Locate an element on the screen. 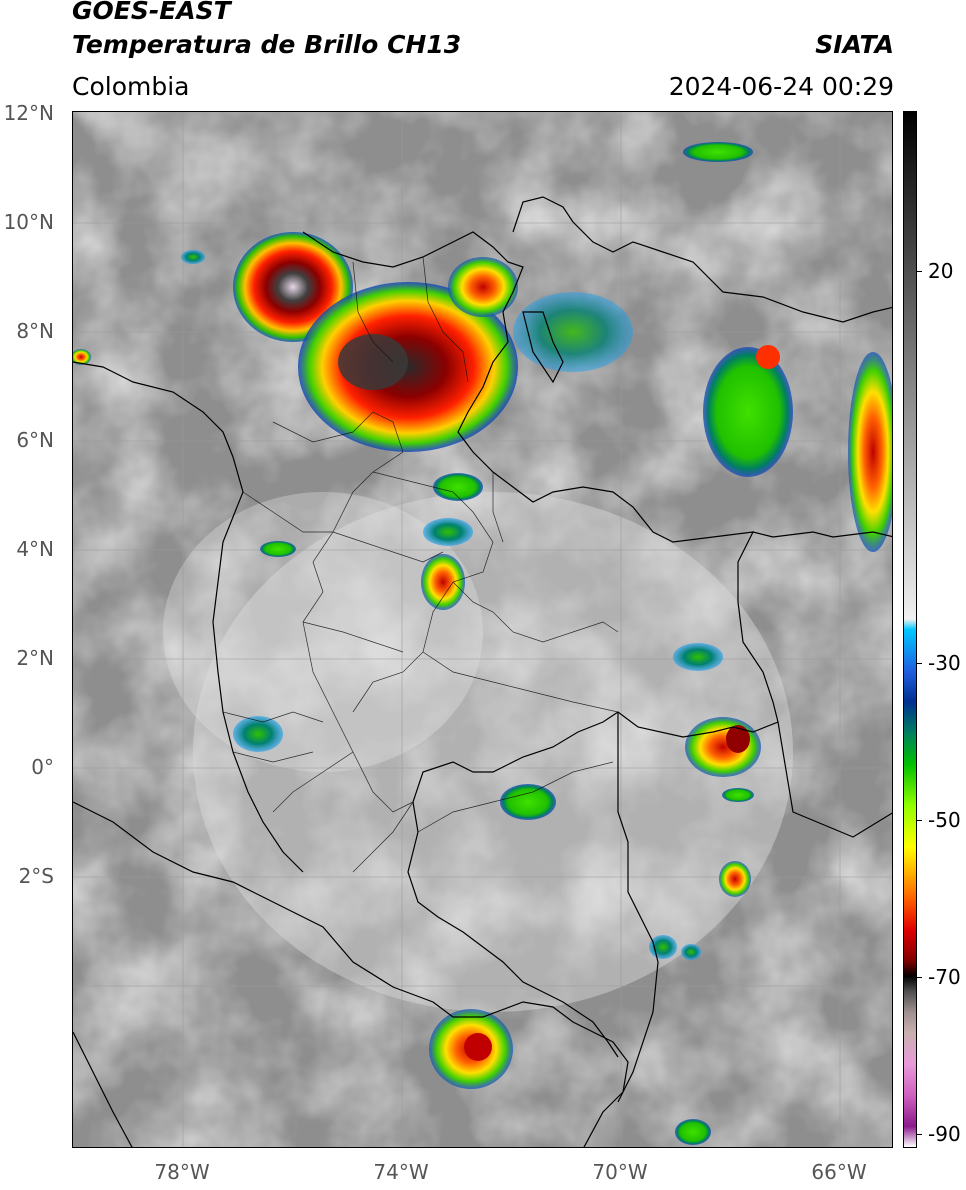 The width and height of the screenshot is (966, 1190). satellite-title: GOES-EAST is located at coordinates (151, 12).